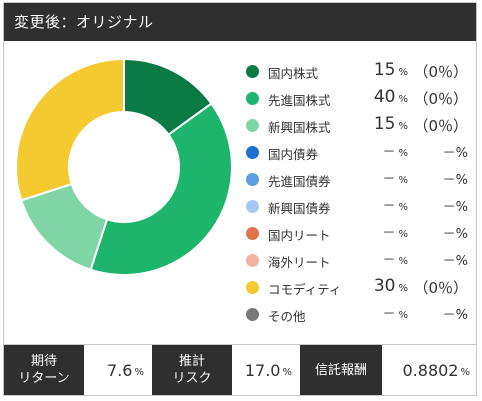 This screenshot has height=401, width=482. What do you see at coordinates (287, 316) in the screenshot?
I see `legend-label: その他` at bounding box center [287, 316].